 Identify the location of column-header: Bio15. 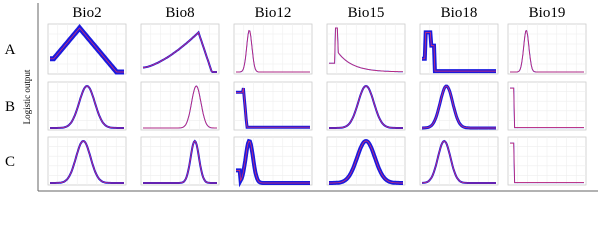
(366, 13).